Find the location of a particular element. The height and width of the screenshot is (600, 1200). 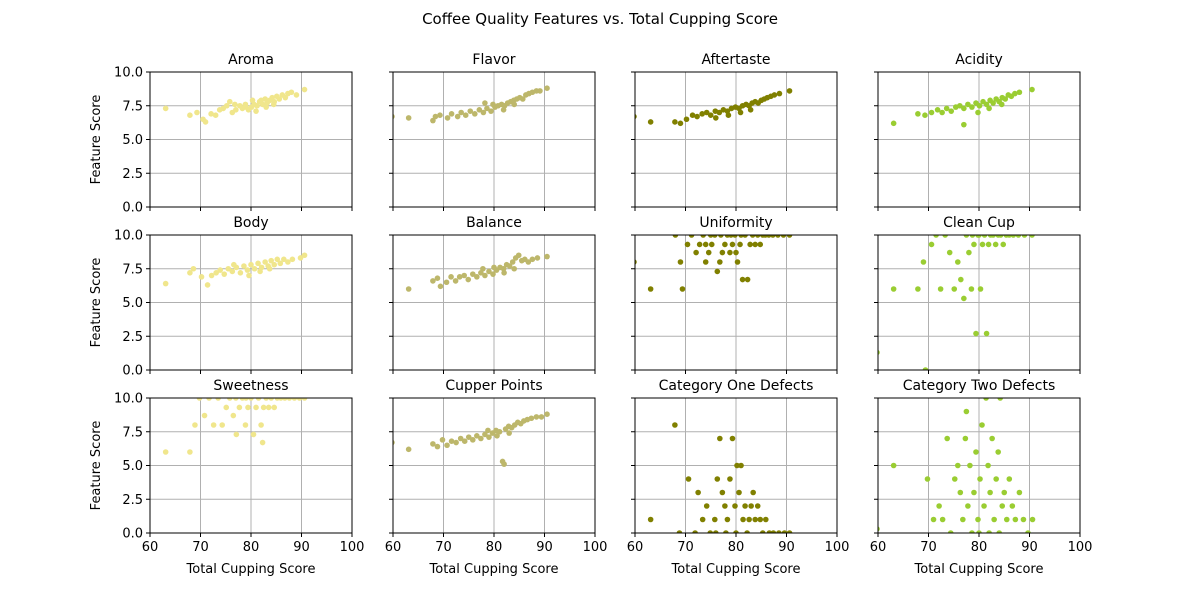

points-category-two-defects is located at coordinates (957, 465).